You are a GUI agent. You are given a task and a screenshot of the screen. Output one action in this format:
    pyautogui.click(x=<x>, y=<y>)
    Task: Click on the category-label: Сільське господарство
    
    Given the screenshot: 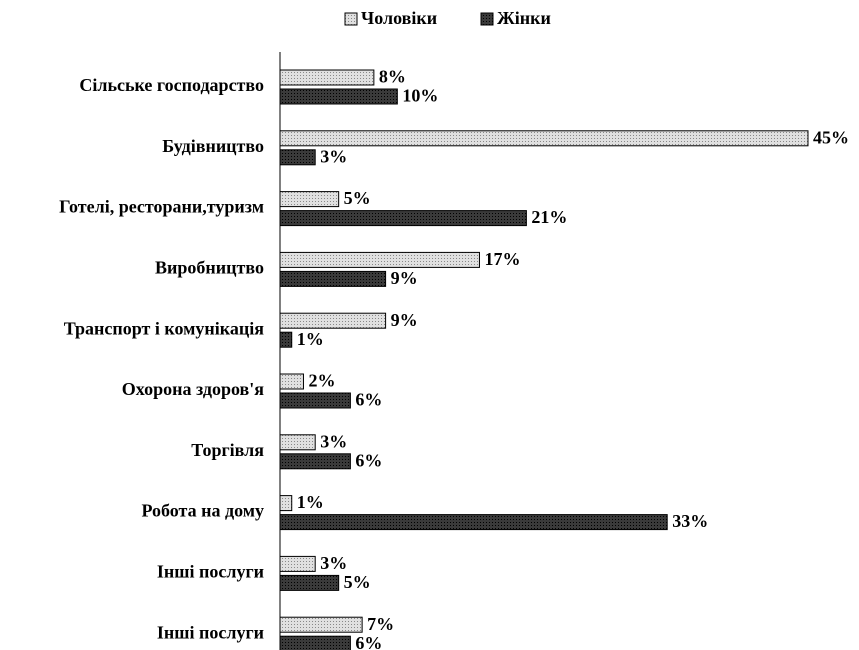 What is the action you would take?
    pyautogui.click(x=171, y=85)
    